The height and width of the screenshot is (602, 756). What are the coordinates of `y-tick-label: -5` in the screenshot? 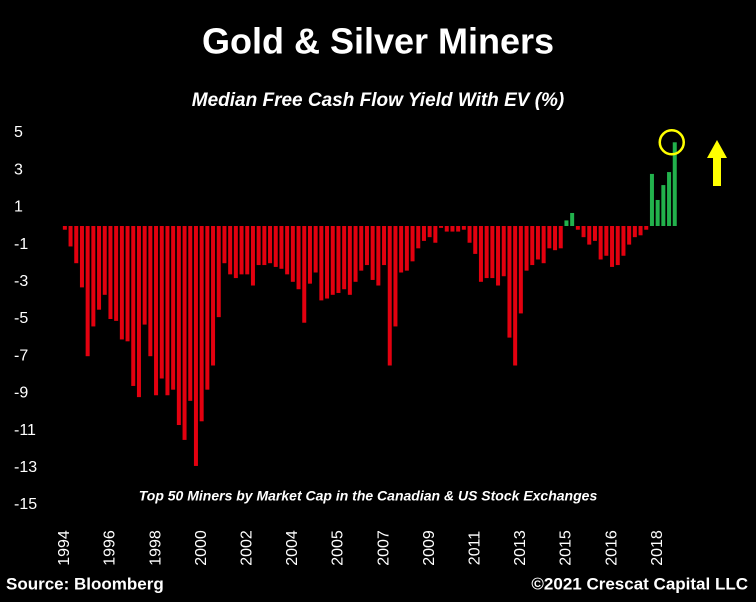 It's located at (21, 318).